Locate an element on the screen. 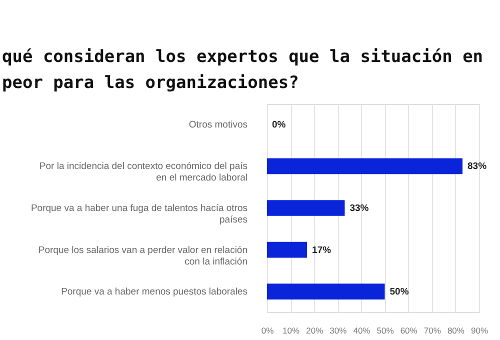  x-tick-label: 0% is located at coordinates (267, 331).